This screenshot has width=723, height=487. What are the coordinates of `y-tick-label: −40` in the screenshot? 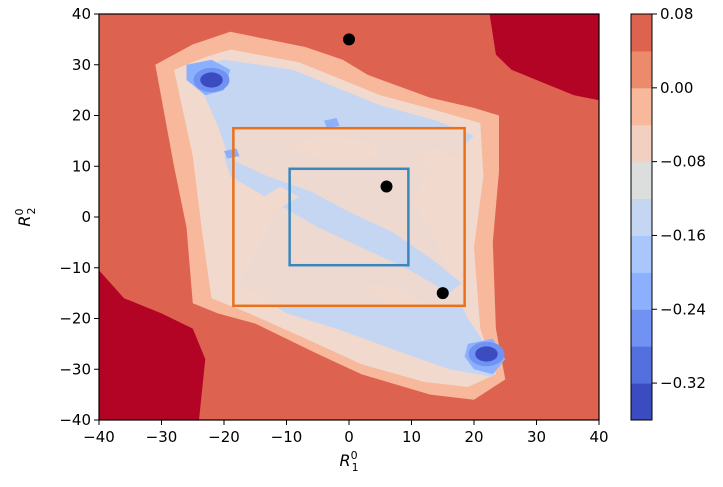 It's located at (75, 420).